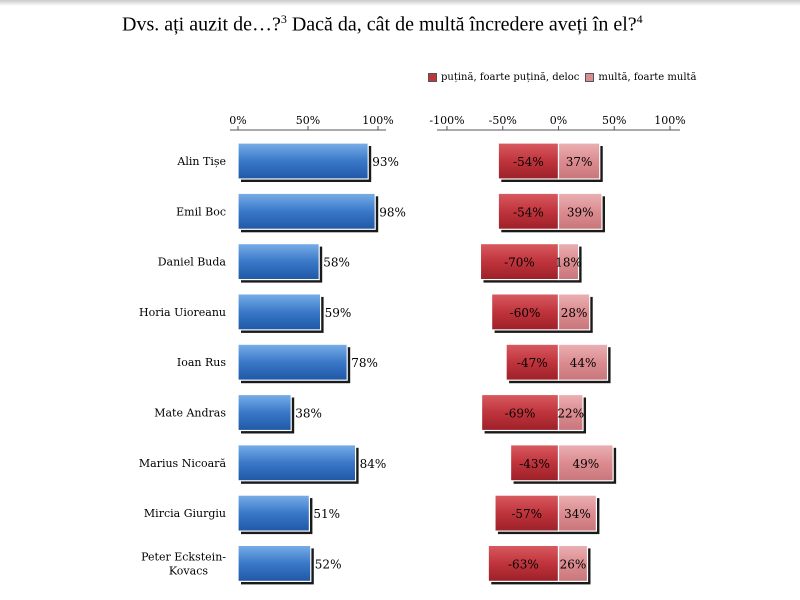  Describe the element at coordinates (400, 3) in the screenshot. I see `top-edge-shade` at that location.